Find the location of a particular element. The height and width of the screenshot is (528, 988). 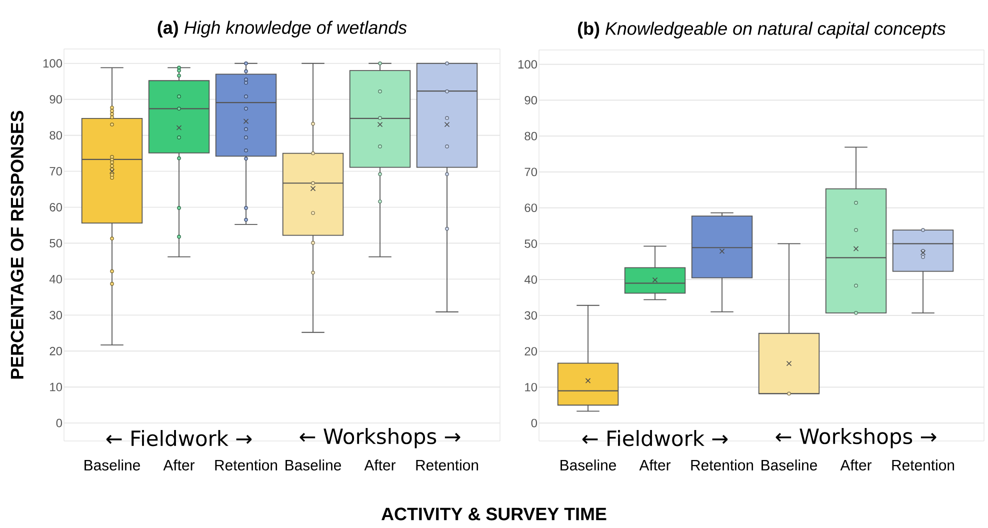

chart-title: (b) Knowledgeable on natural capital concepts is located at coordinates (762, 30).